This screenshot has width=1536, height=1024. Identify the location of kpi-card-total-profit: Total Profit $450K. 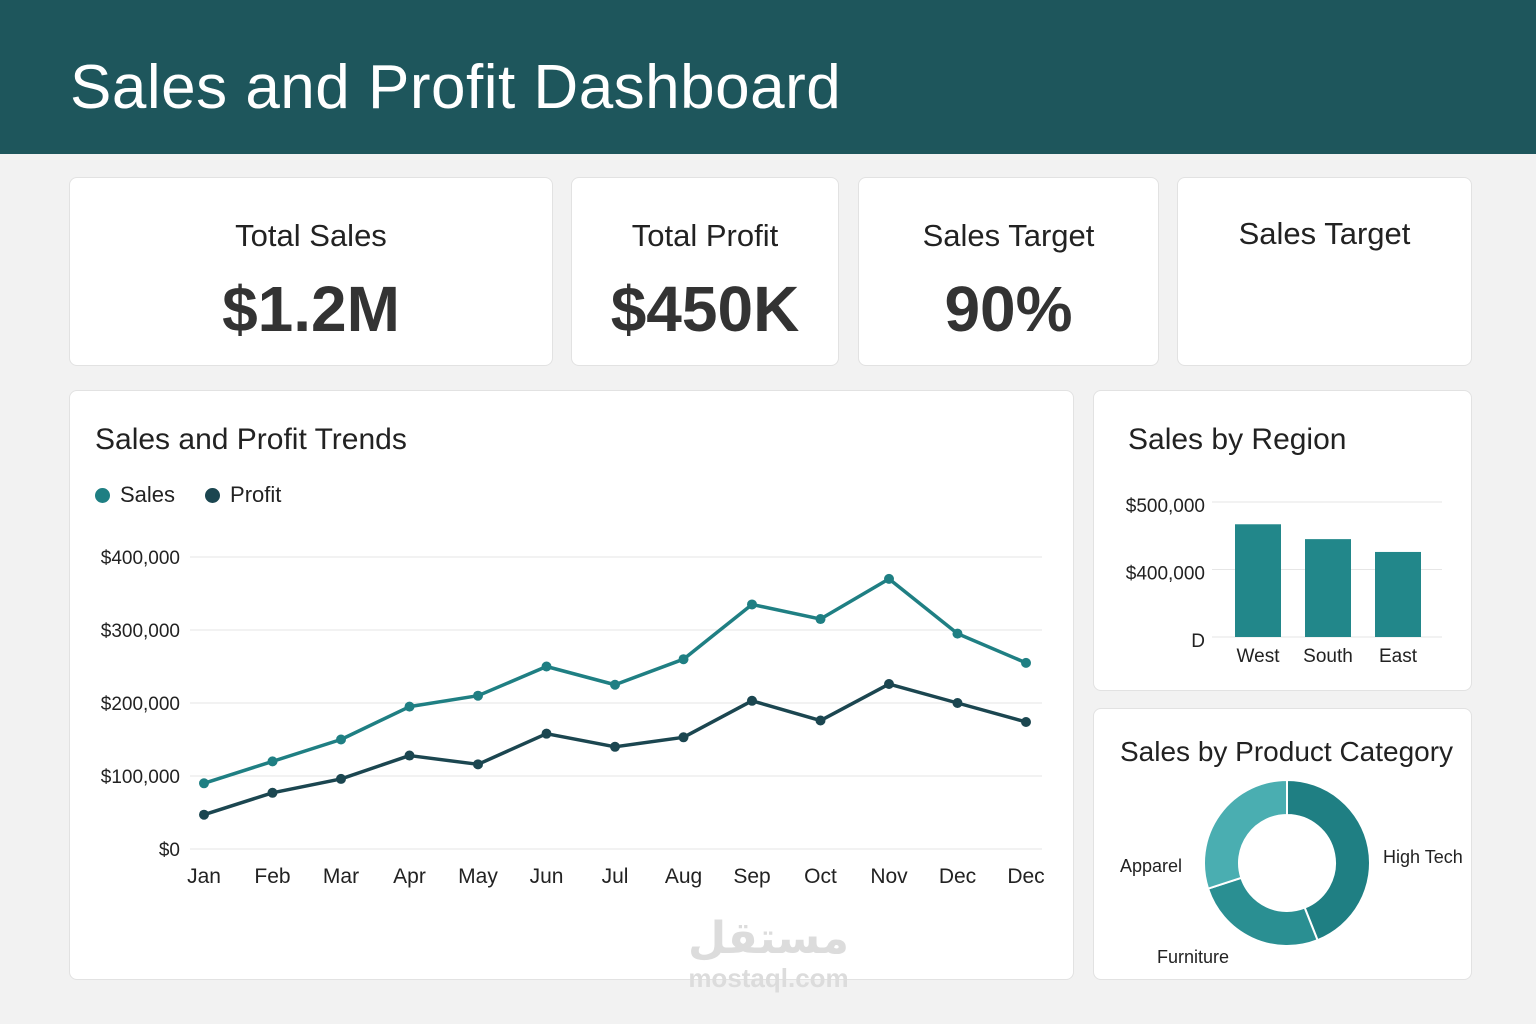
(705, 271).